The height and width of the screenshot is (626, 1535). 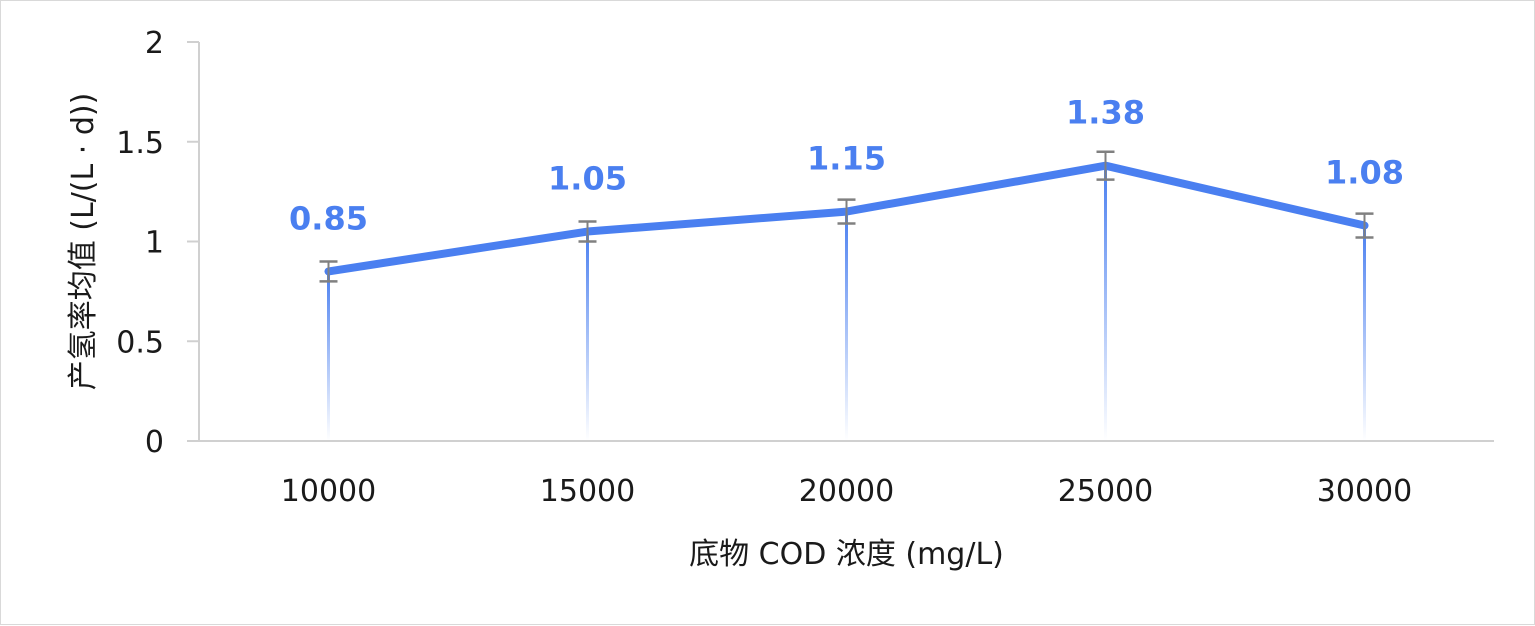 I want to click on y-tick-label: 1, so click(x=154, y=243).